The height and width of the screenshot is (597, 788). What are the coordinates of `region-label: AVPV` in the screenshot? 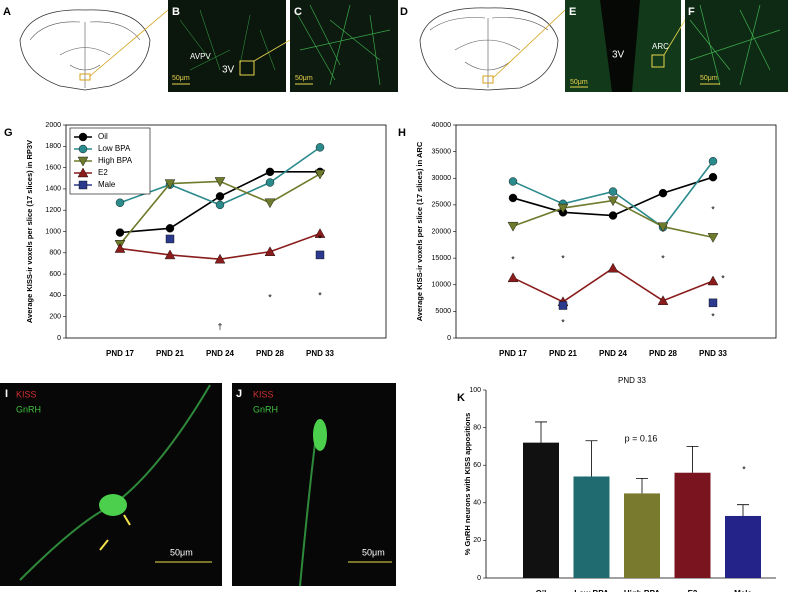 It's located at (200, 56).